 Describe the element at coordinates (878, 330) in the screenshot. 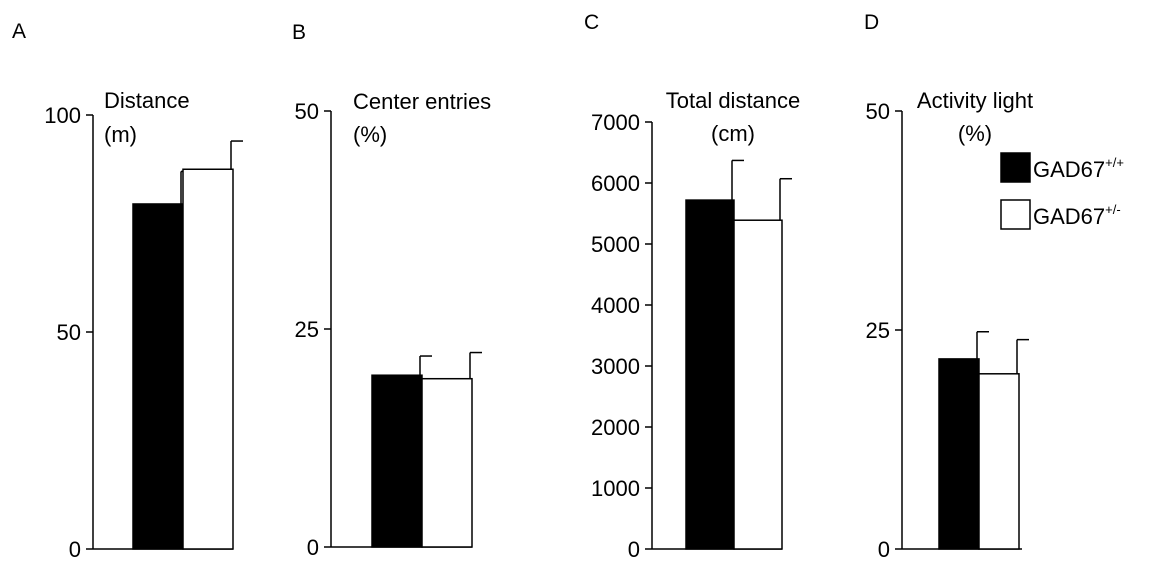

I see `y-tick-label-d-25: 25` at that location.